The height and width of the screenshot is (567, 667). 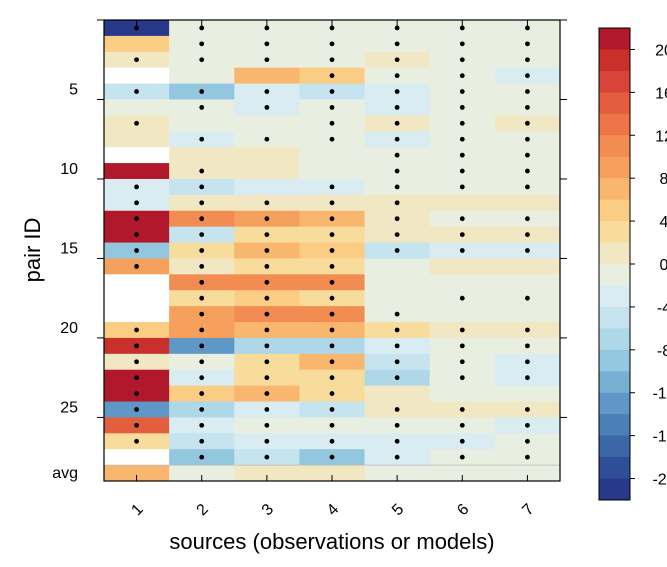 What do you see at coordinates (662, 308) in the screenshot?
I see `colorbar-label: -4` at bounding box center [662, 308].